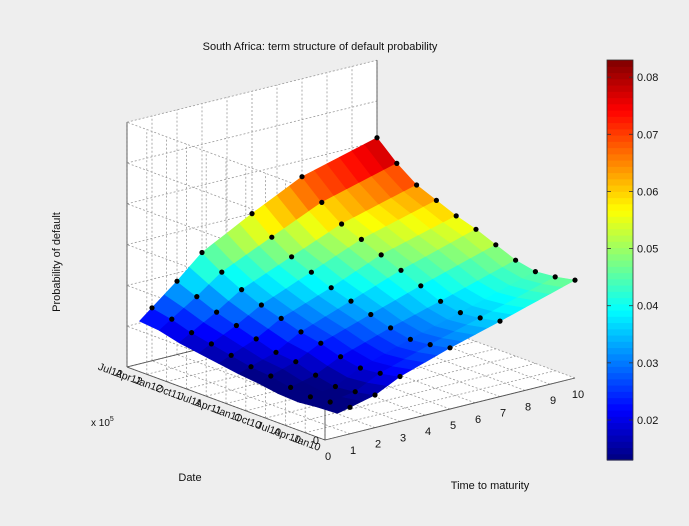 The width and height of the screenshot is (689, 526). What do you see at coordinates (490, 486) in the screenshot?
I see `x-axis-label: Time to maturity` at bounding box center [490, 486].